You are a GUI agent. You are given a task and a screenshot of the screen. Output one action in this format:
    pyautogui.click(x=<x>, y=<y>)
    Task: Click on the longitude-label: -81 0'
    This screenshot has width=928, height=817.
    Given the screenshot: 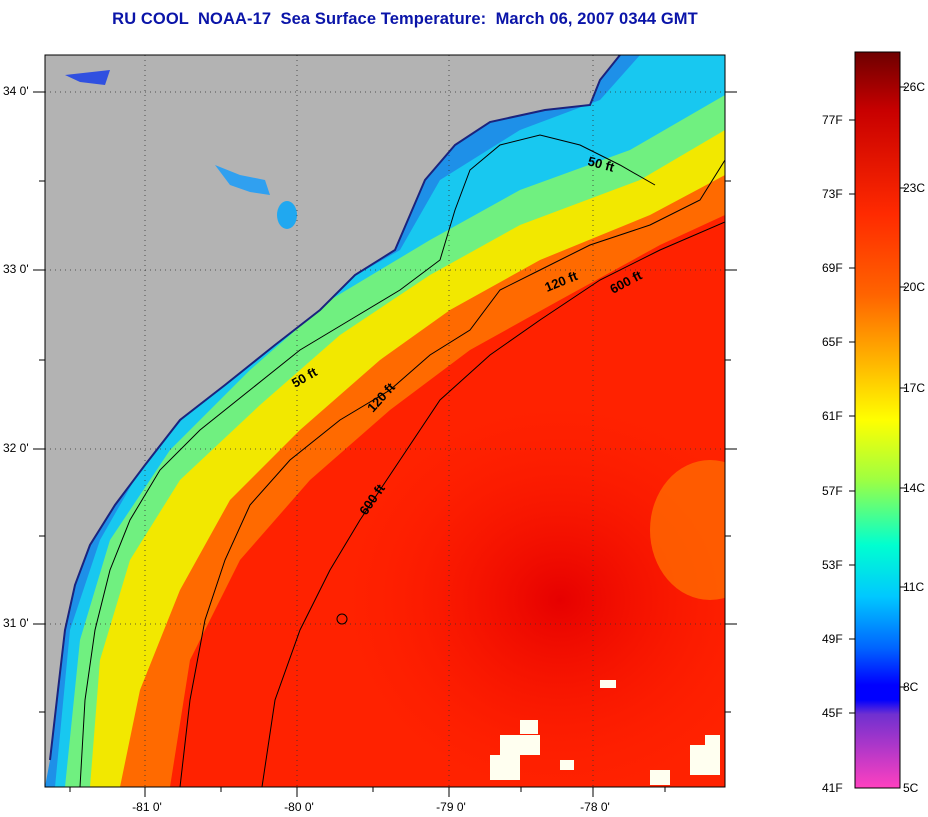 What is the action you would take?
    pyautogui.click(x=147, y=807)
    